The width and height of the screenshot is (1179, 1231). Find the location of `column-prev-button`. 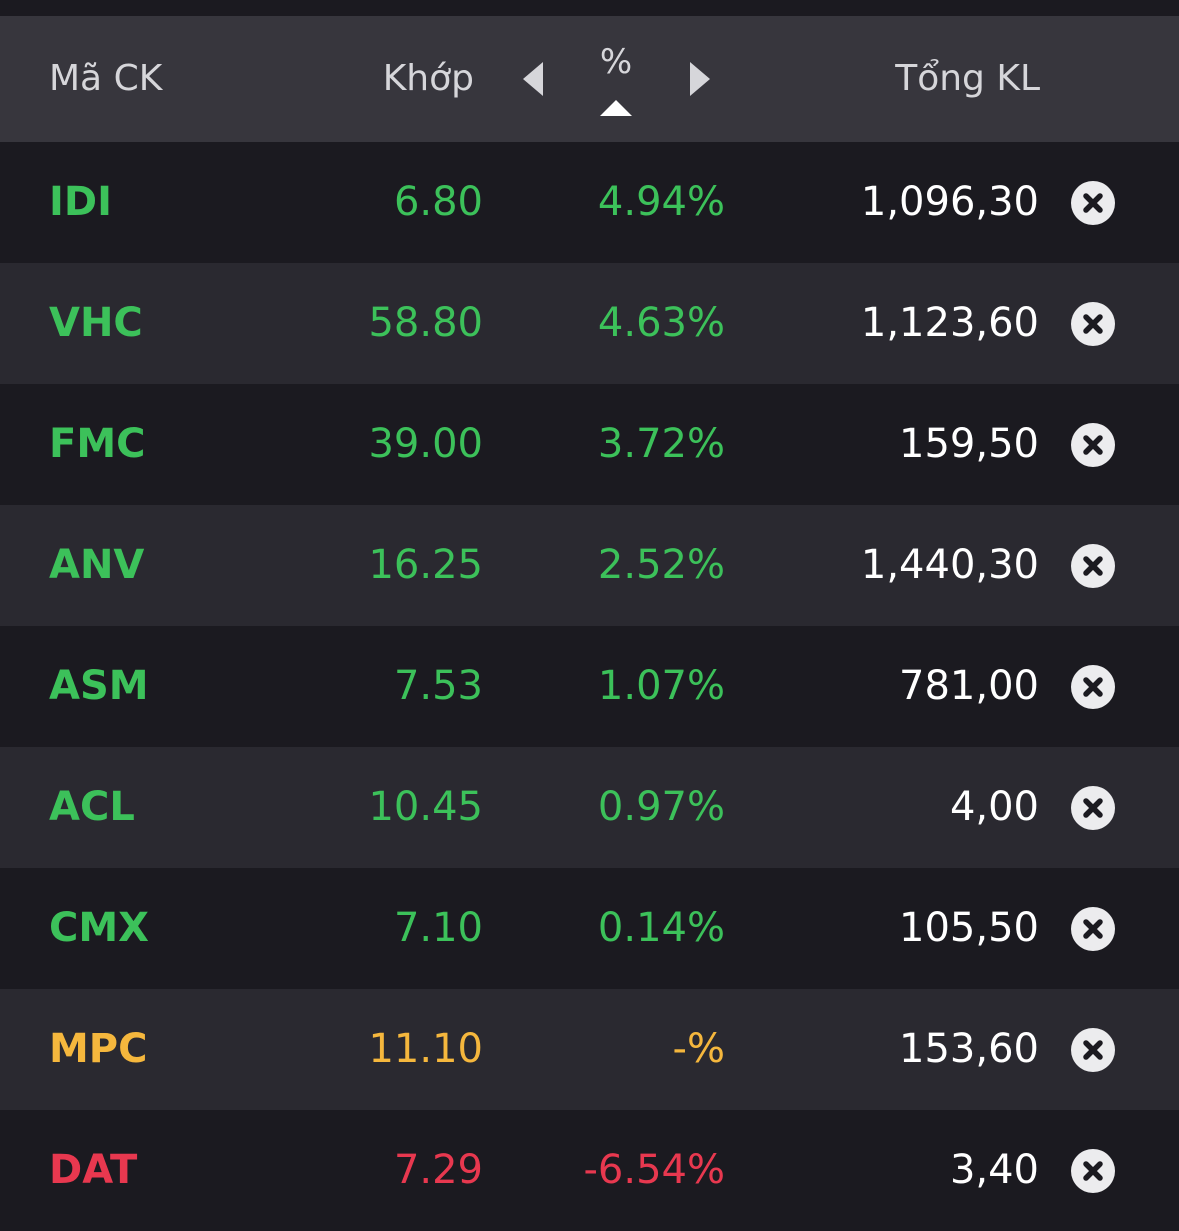

column-prev-button is located at coordinates (533, 79).